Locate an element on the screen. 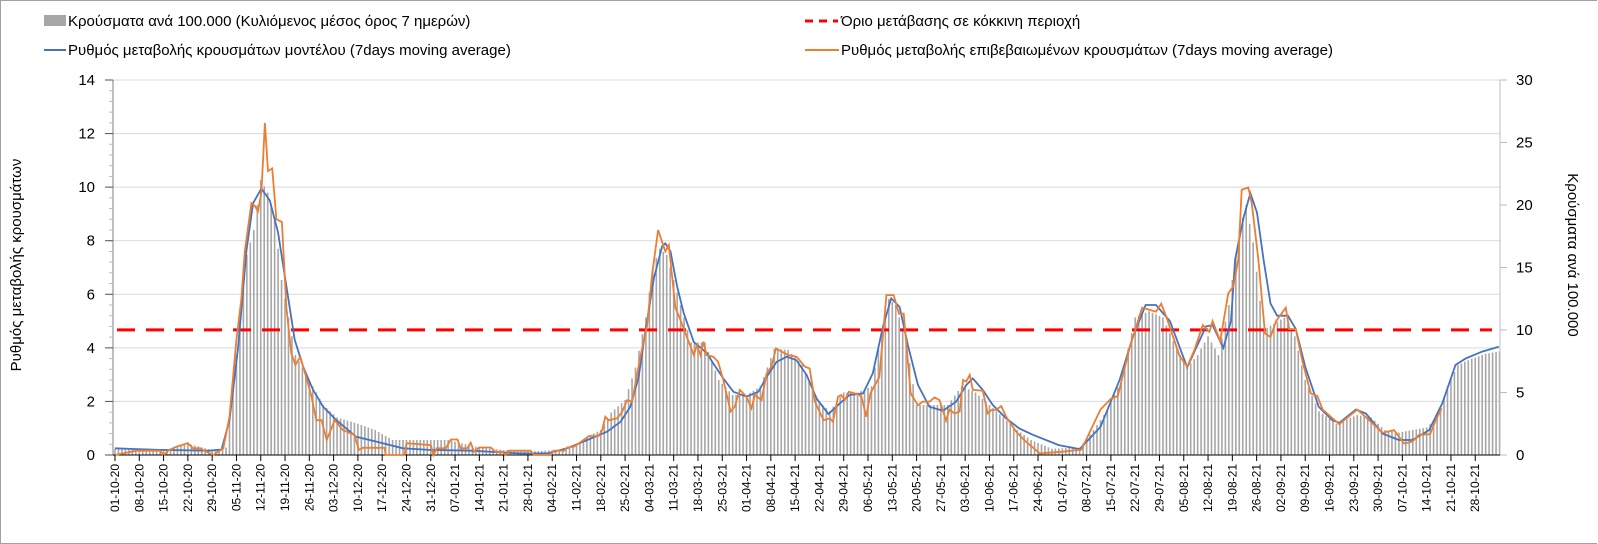  x-tick-label: 07-10-21 is located at coordinates (1402, 488).